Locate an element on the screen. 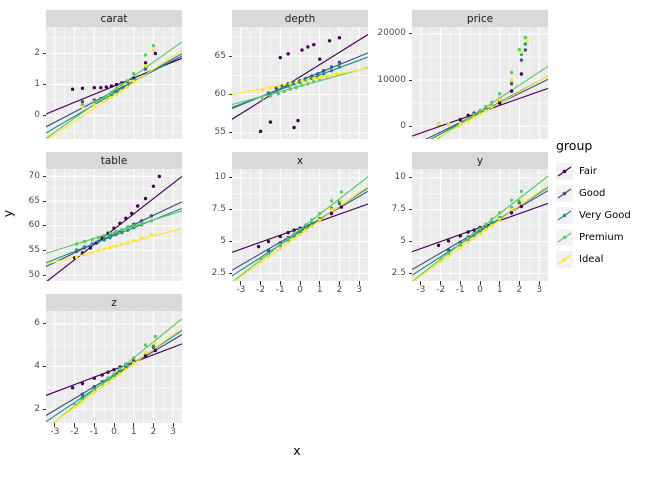 The width and height of the screenshot is (672, 480). facet-panel-table is located at coordinates (114, 225).